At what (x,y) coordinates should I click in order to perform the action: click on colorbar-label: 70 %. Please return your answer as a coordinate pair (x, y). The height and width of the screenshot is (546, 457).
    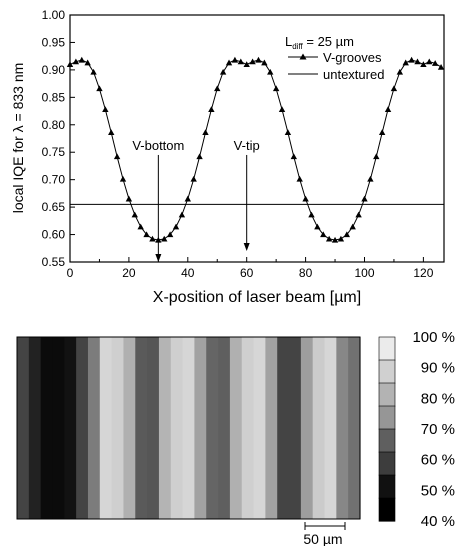
    Looking at the image, I should click on (438, 429).